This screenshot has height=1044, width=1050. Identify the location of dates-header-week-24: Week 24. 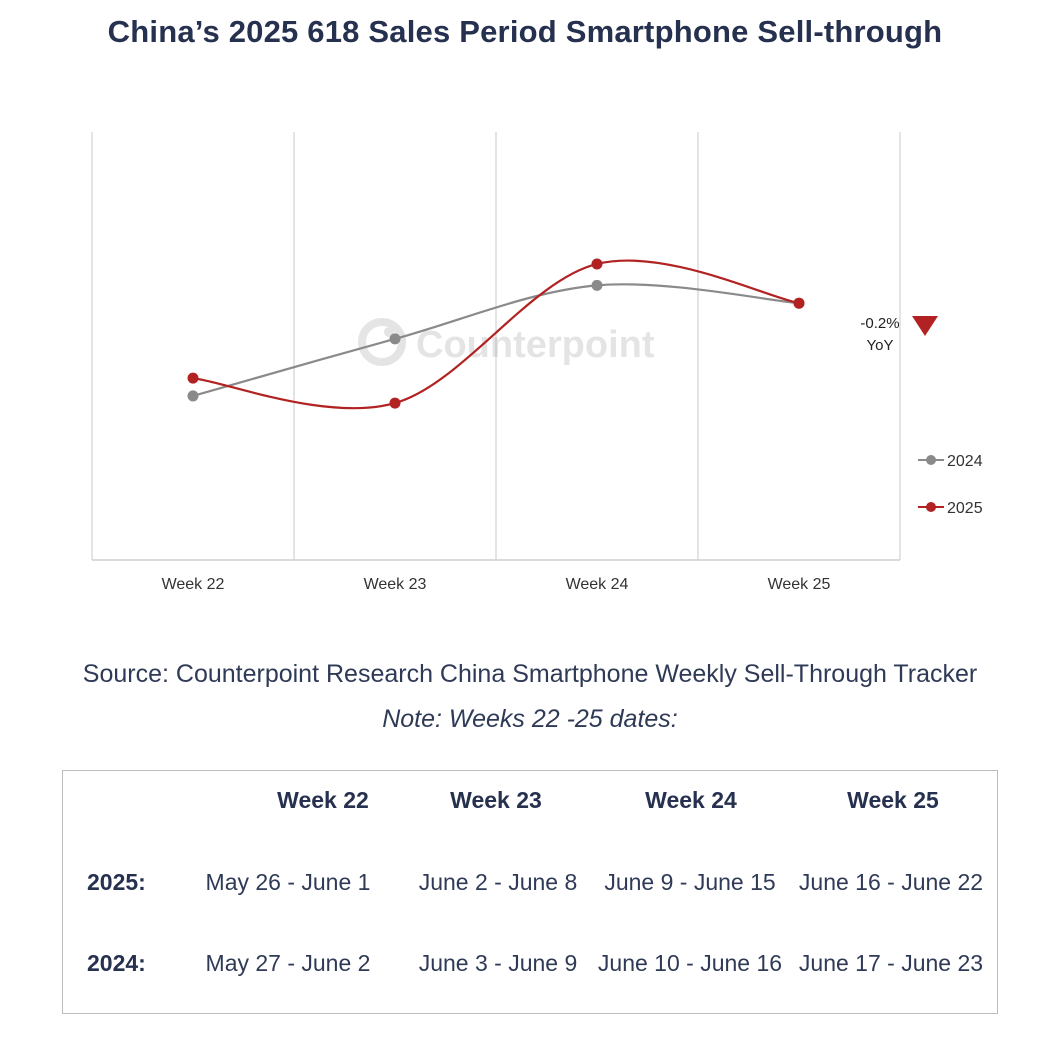
(691, 800).